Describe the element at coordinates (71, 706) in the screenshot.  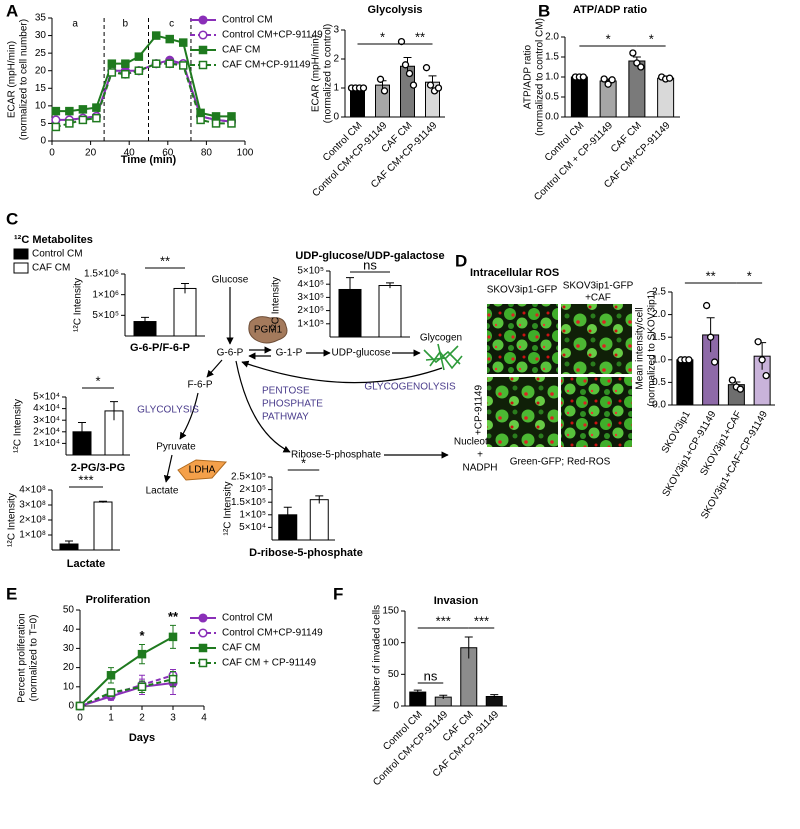
I see `y-tick-label: 0` at that location.